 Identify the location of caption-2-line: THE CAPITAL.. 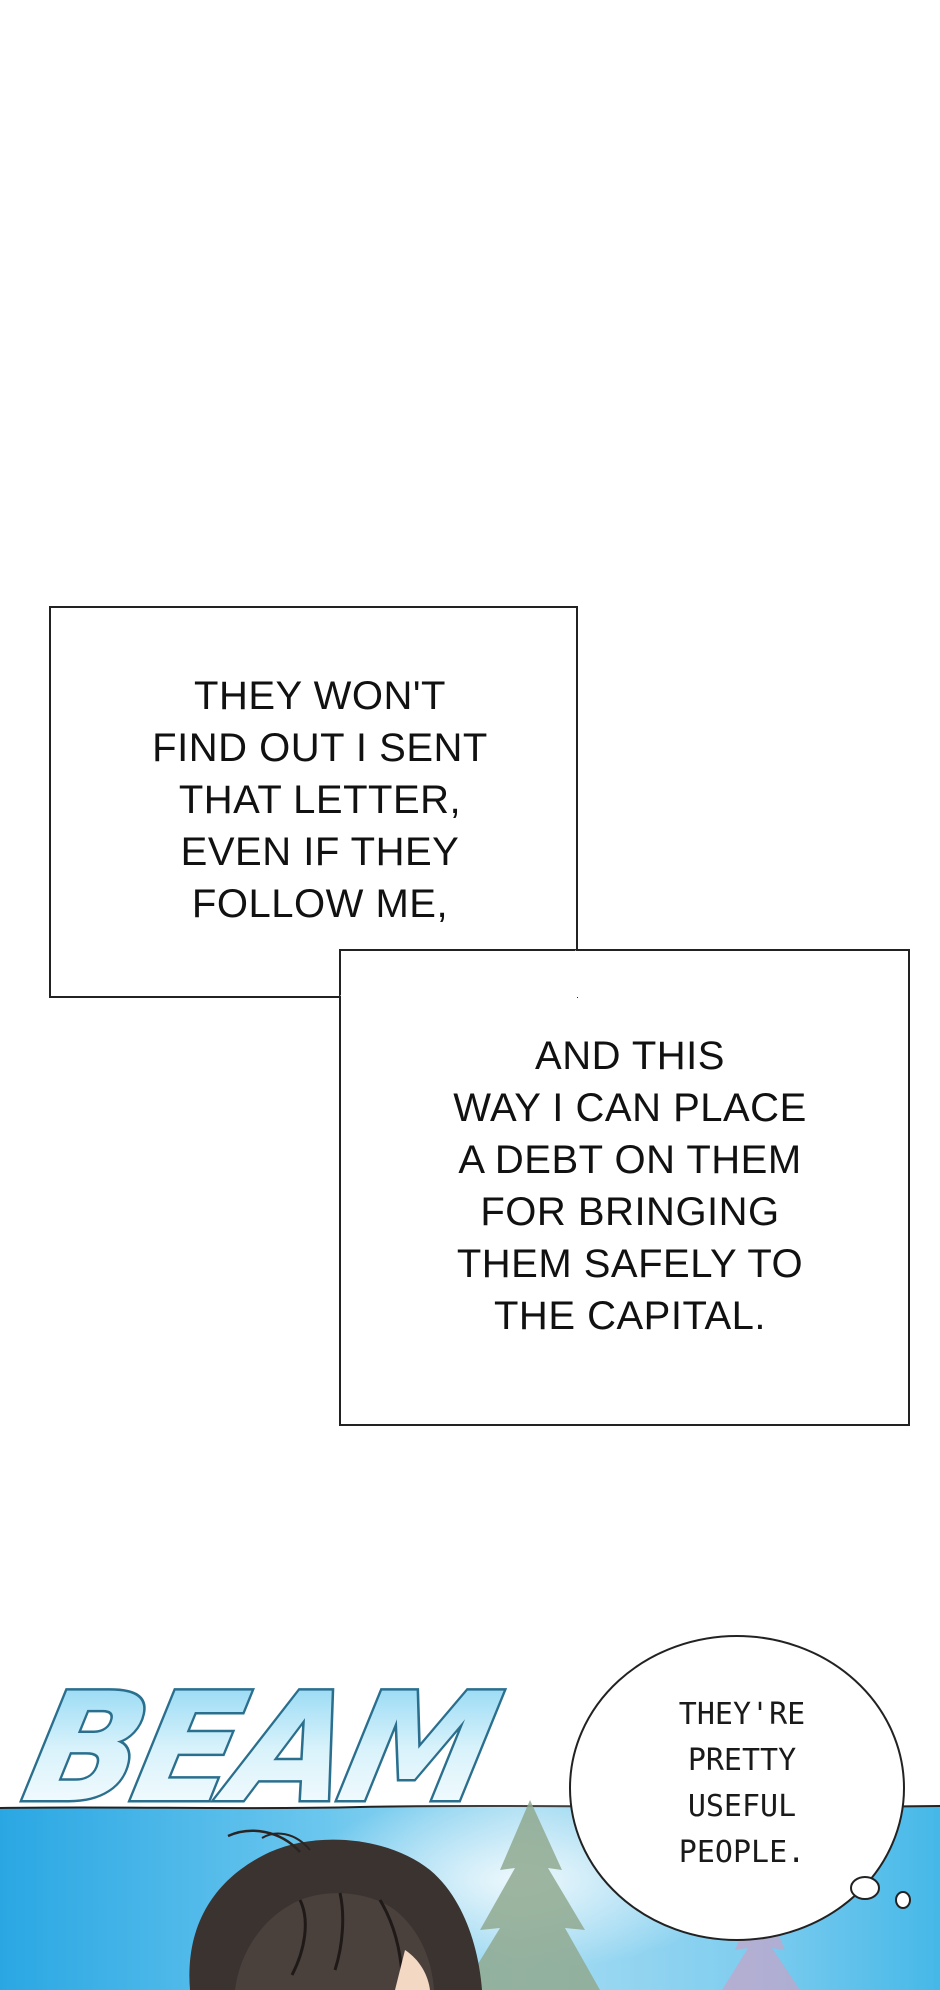
(630, 1316).